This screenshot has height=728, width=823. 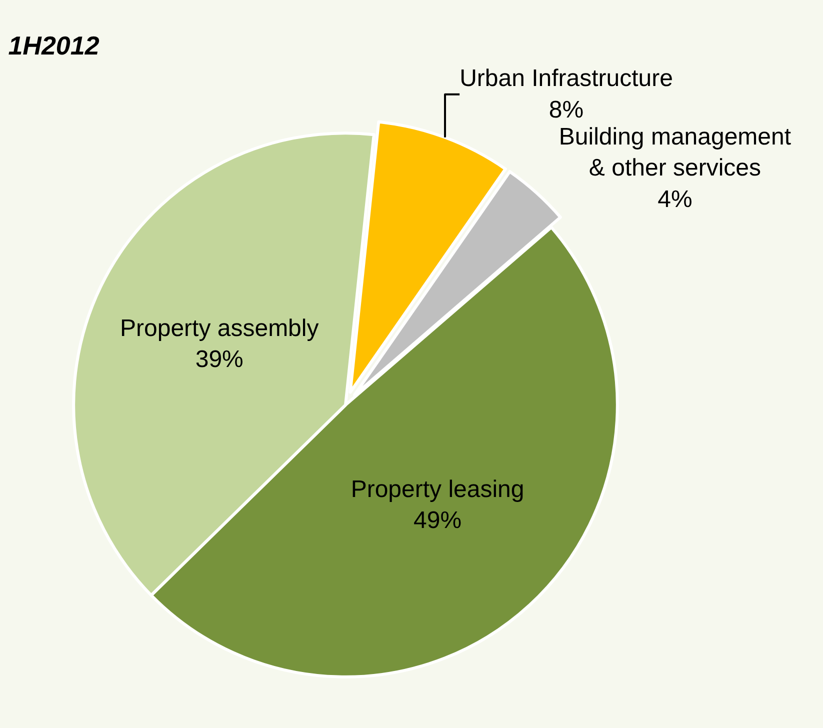 I want to click on slice-label: Urban Infrastructure, so click(x=566, y=78).